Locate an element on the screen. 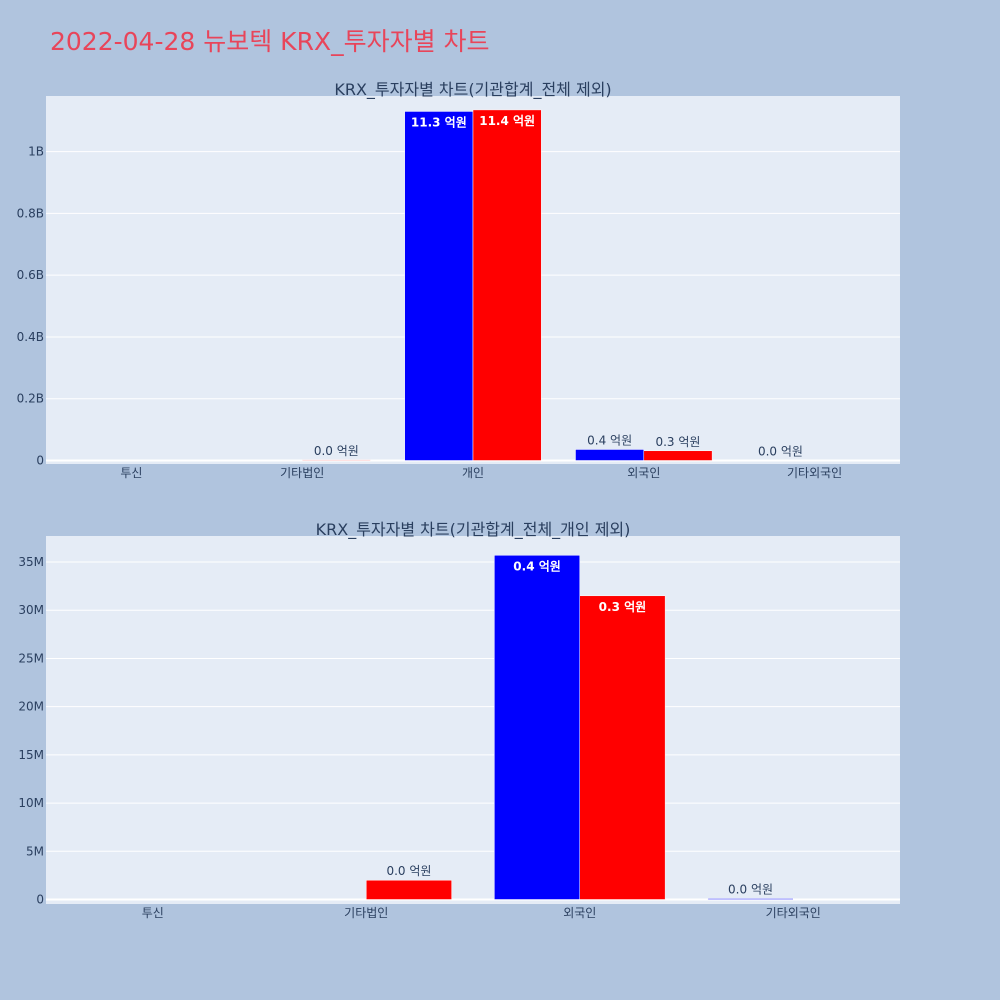 This screenshot has width=1000, height=1000. y-tick-label: 0.6B is located at coordinates (30, 275).